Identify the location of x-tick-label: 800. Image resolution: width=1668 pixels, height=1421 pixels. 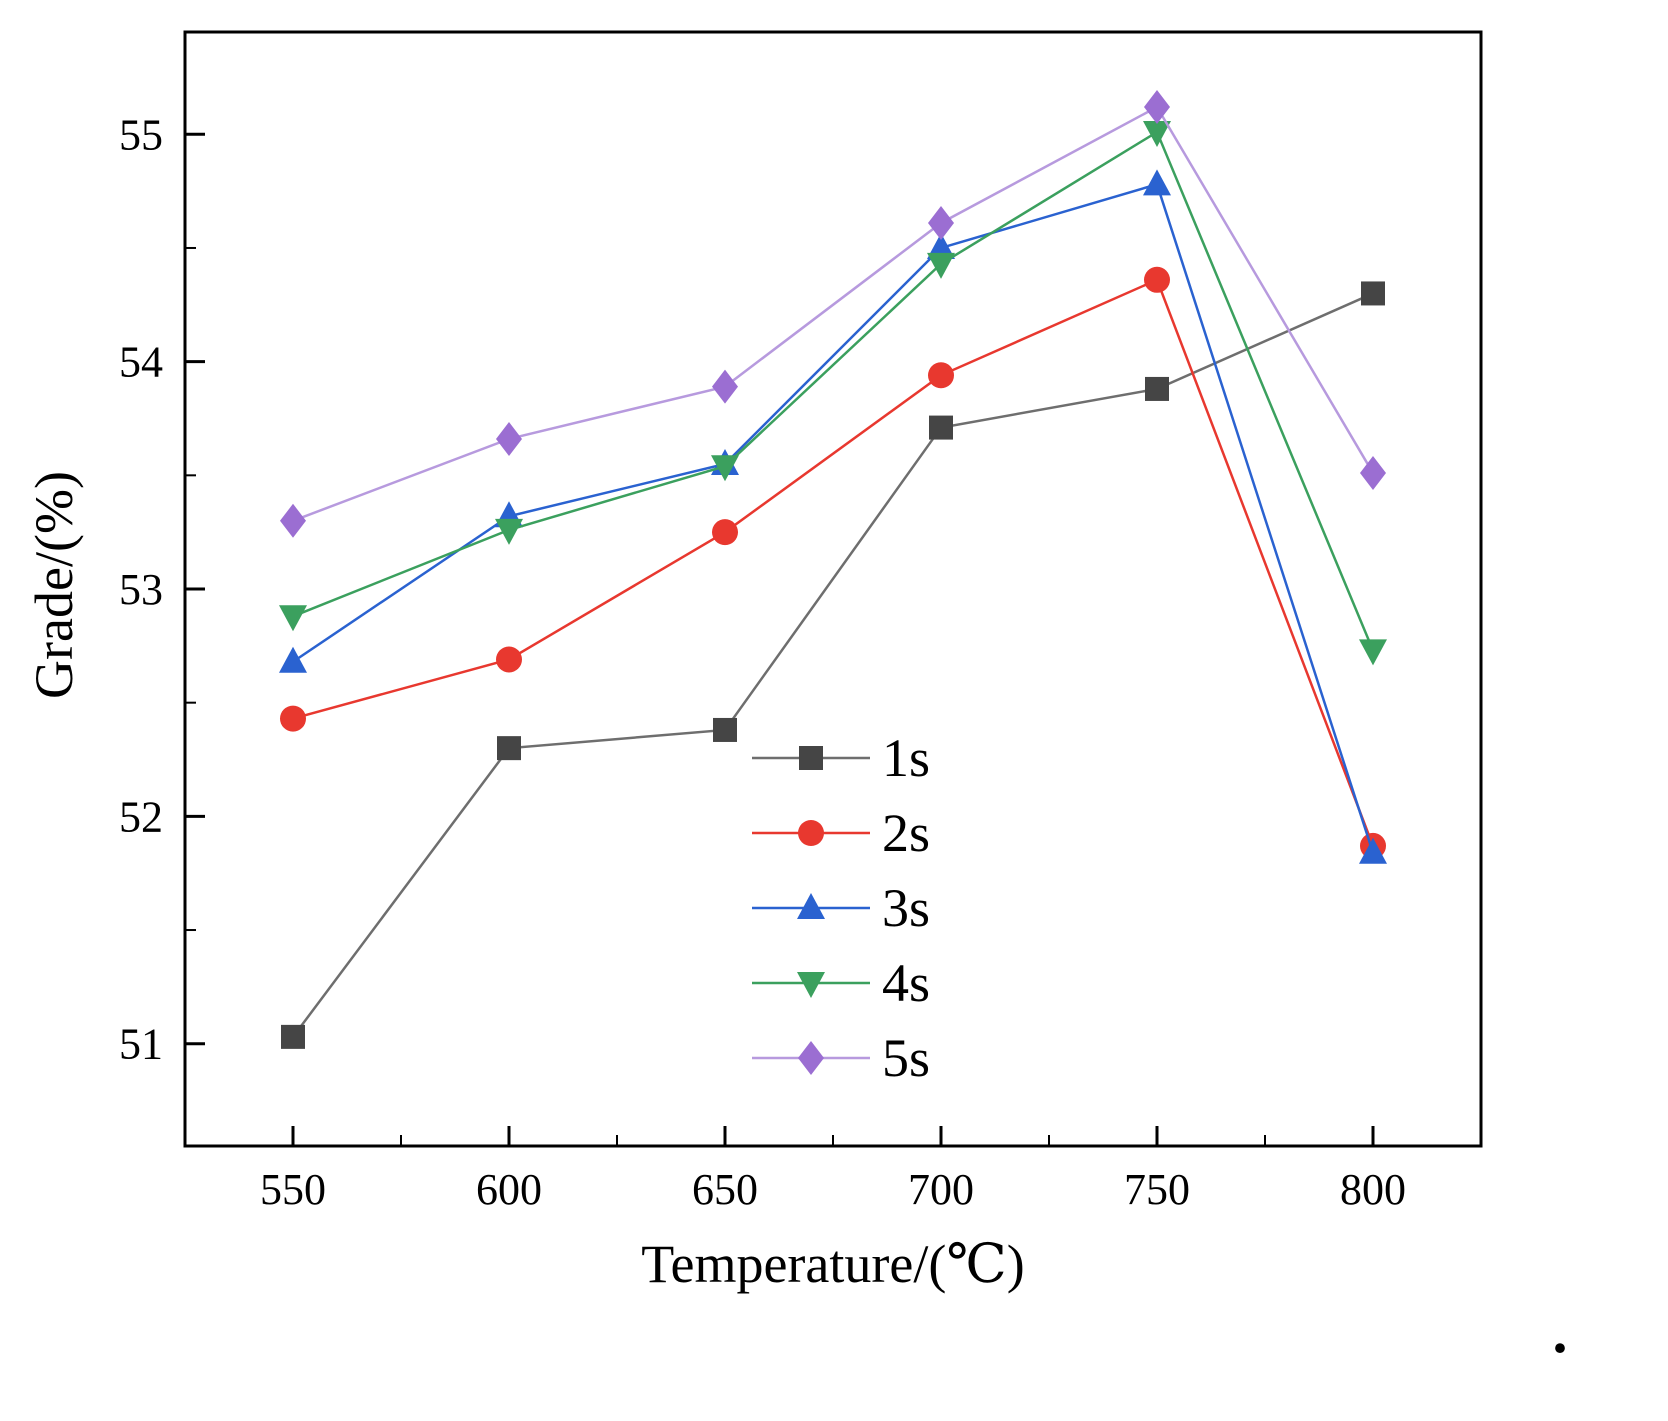
(1373, 1189).